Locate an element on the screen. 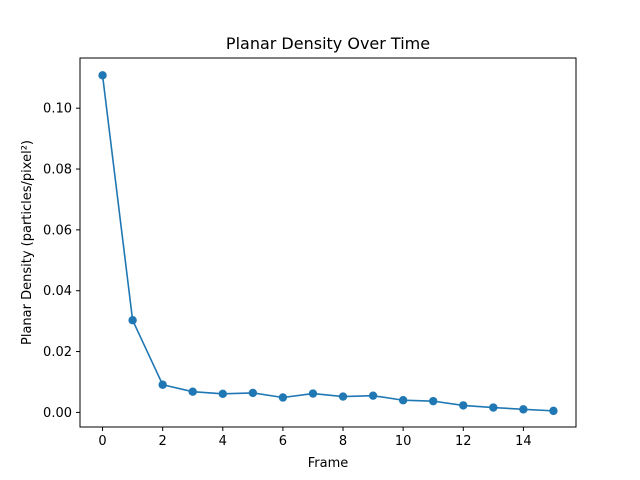 This screenshot has height=480, width=640. x-tick-label: 0 is located at coordinates (102, 441).